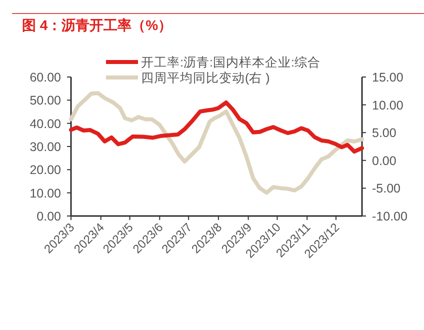  What do you see at coordinates (386, 189) in the screenshot?
I see `y2-tick-label: -5.00` at bounding box center [386, 189].